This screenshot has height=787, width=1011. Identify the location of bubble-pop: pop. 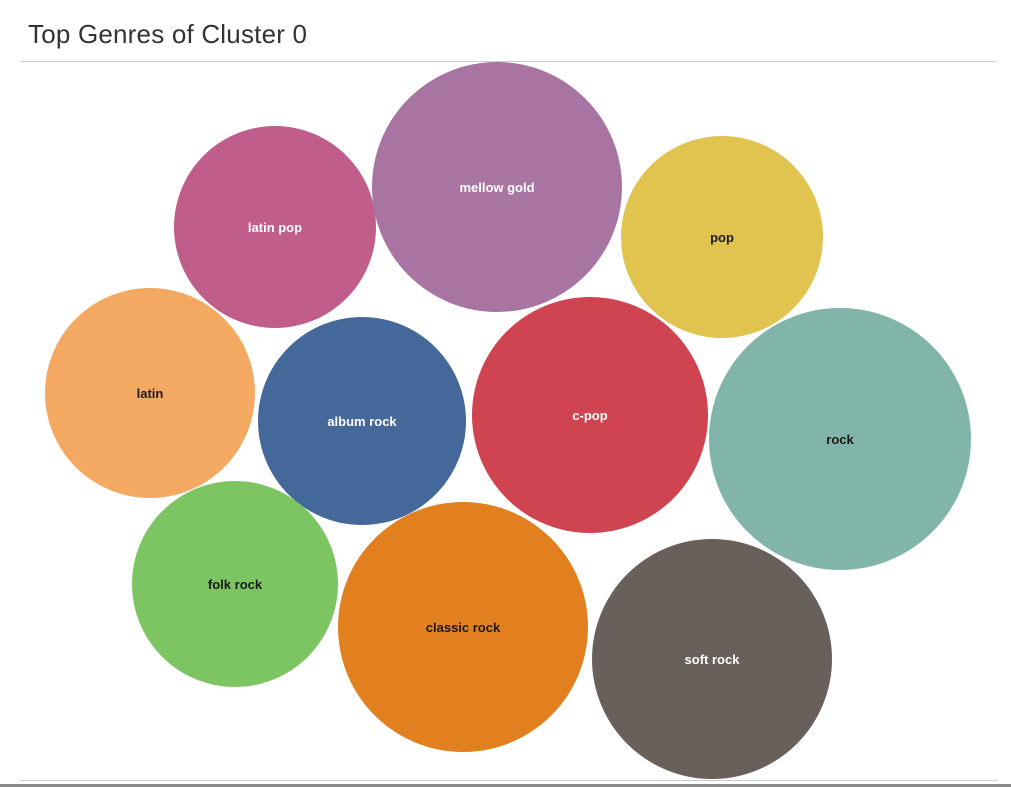
(722, 237).